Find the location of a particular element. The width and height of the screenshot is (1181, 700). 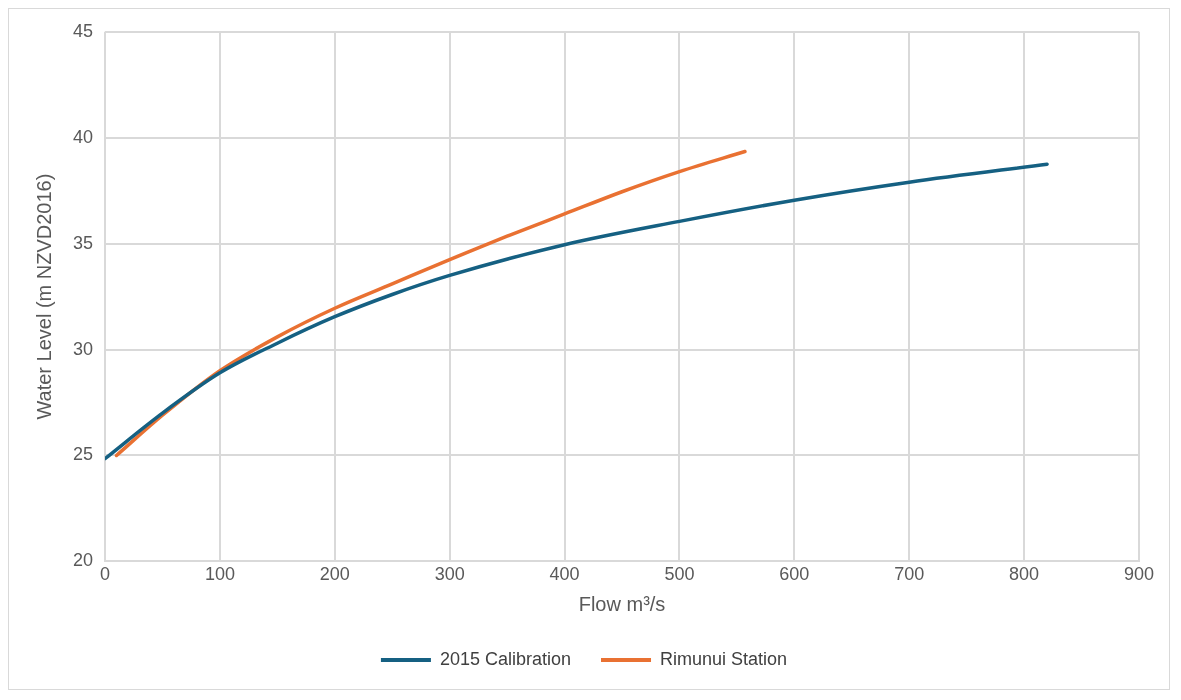

y-tick-label: 35 is located at coordinates (83, 242).